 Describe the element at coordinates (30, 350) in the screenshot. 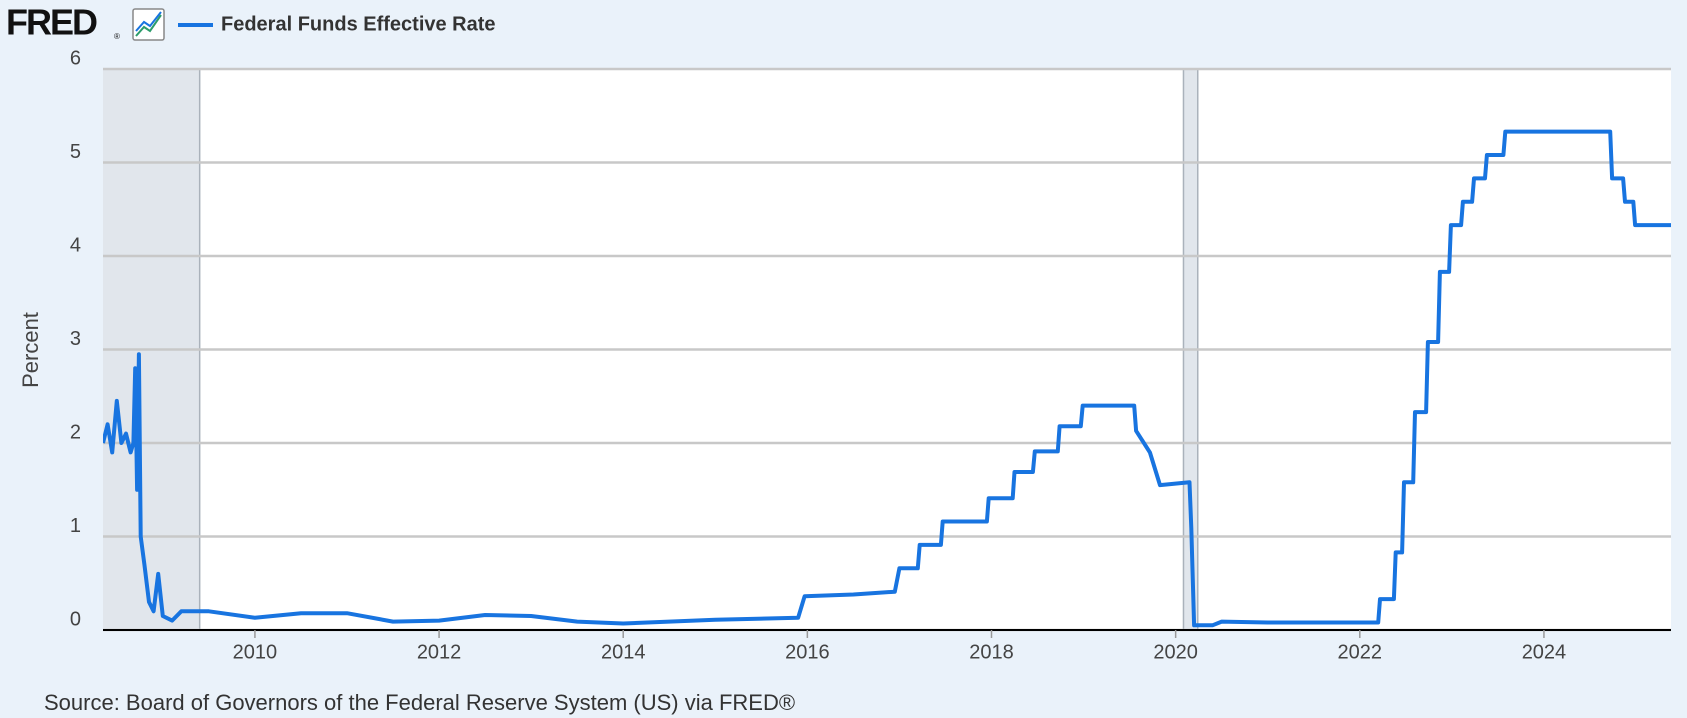

I see `y-axis-label: Percent` at that location.